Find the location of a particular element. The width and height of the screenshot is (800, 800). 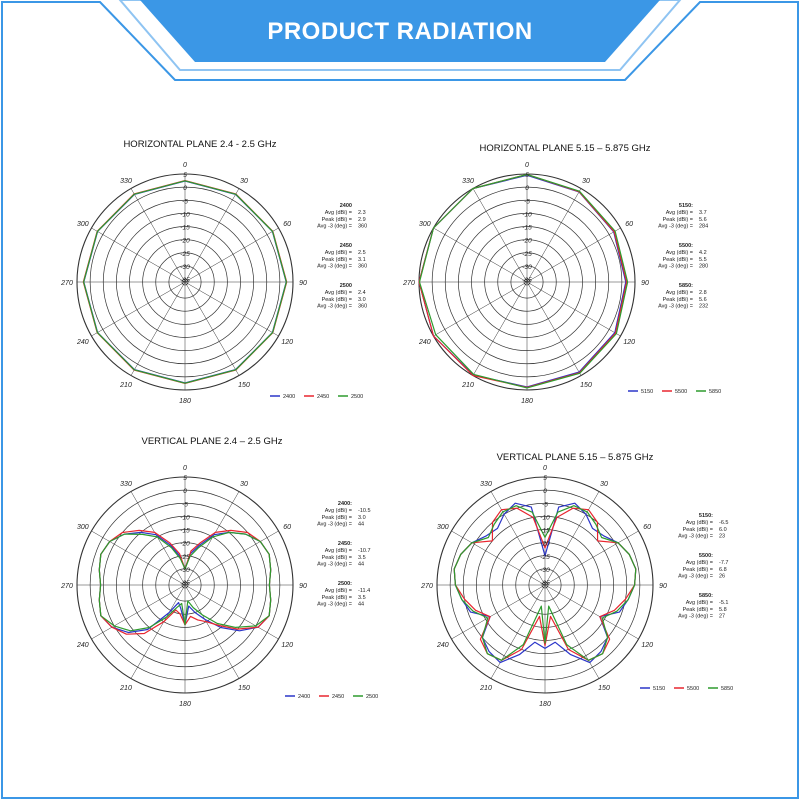

banner-outline is located at coordinates (400, 35).